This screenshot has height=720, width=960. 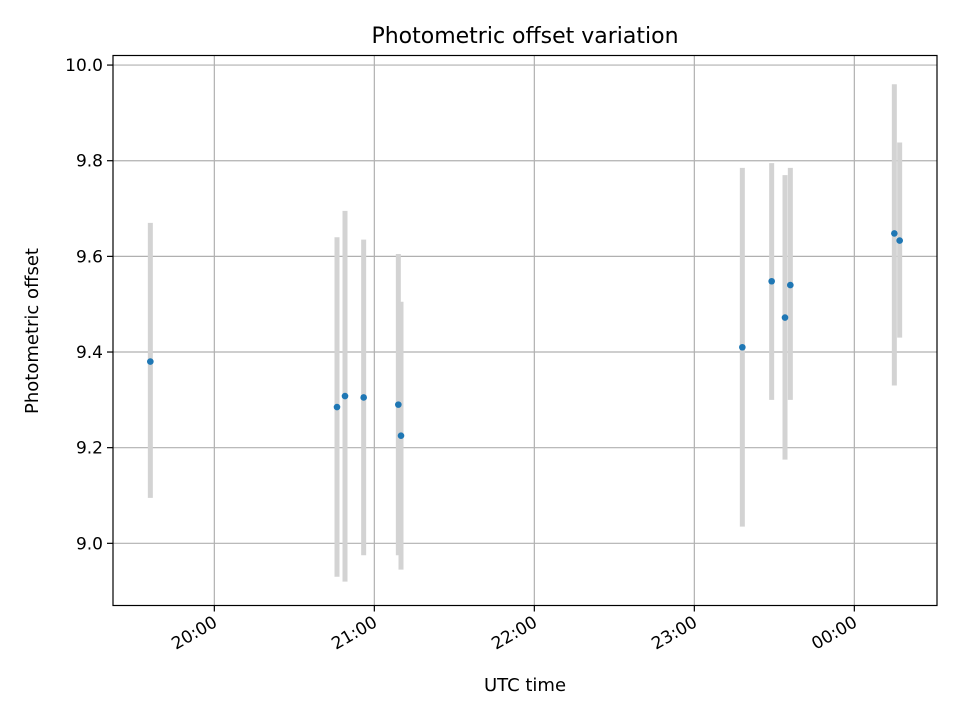 I want to click on chart-title: Photometric offset variation, so click(x=524, y=36).